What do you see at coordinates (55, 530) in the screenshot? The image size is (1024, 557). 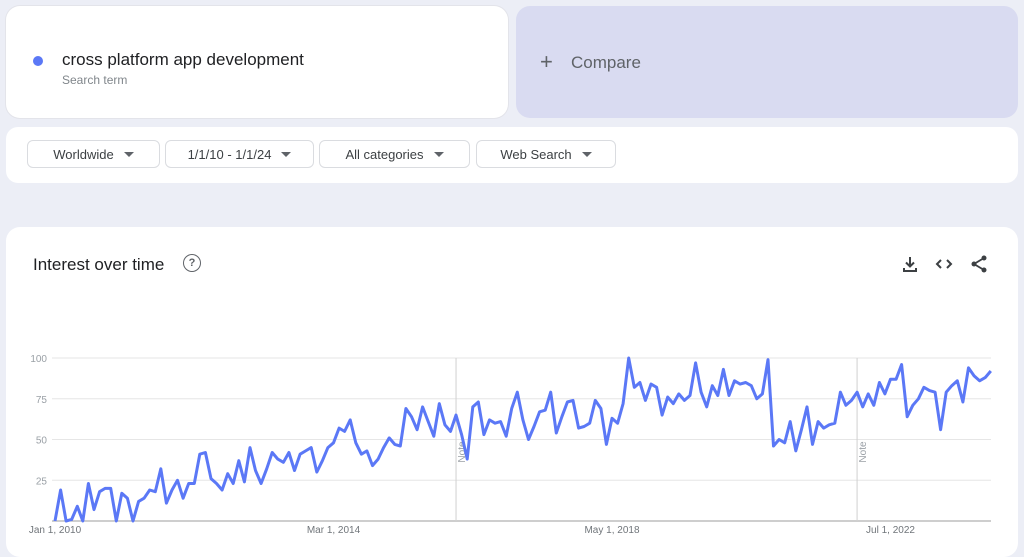 I see `x-tick-label: Jan 1, 2010` at bounding box center [55, 530].